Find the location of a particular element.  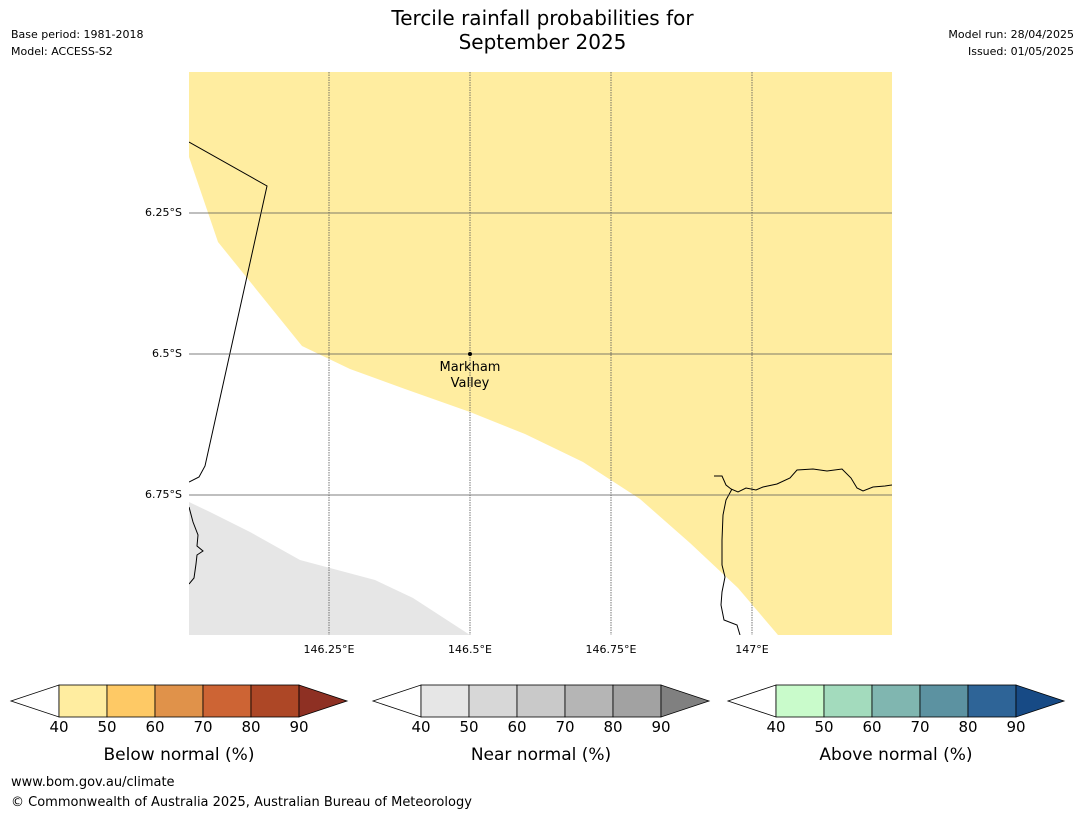

place-line-1: Markham is located at coordinates (470, 367).